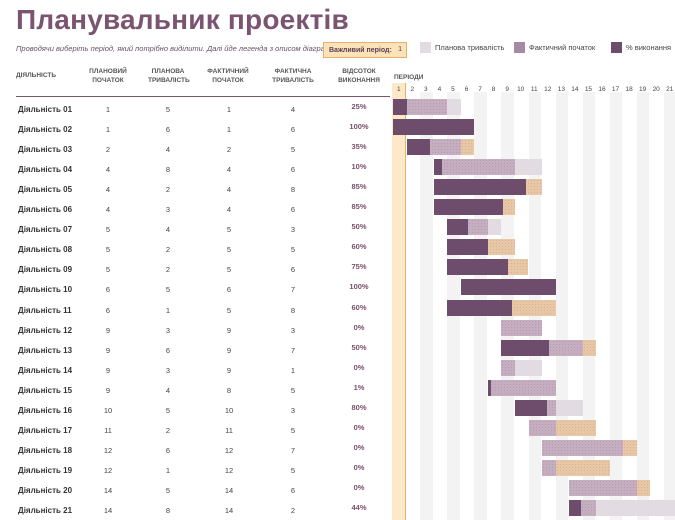 The width and height of the screenshot is (675, 520). I want to click on period-number: 8, so click(493, 89).